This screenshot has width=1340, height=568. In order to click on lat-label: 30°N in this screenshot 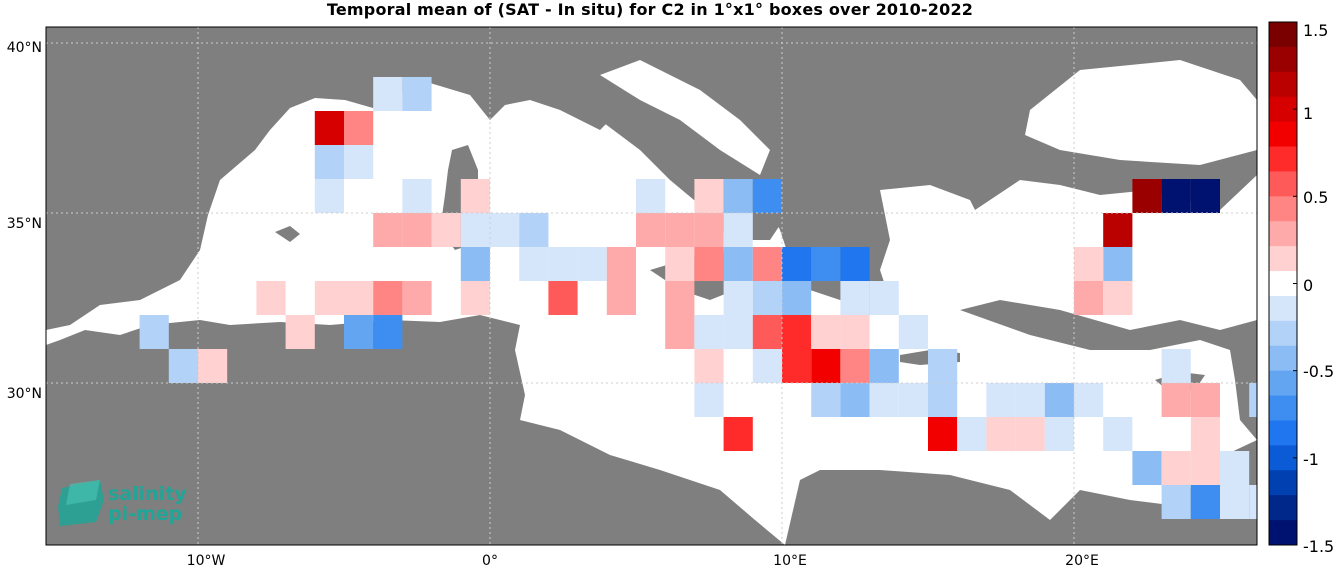, I will do `click(24, 394)`.